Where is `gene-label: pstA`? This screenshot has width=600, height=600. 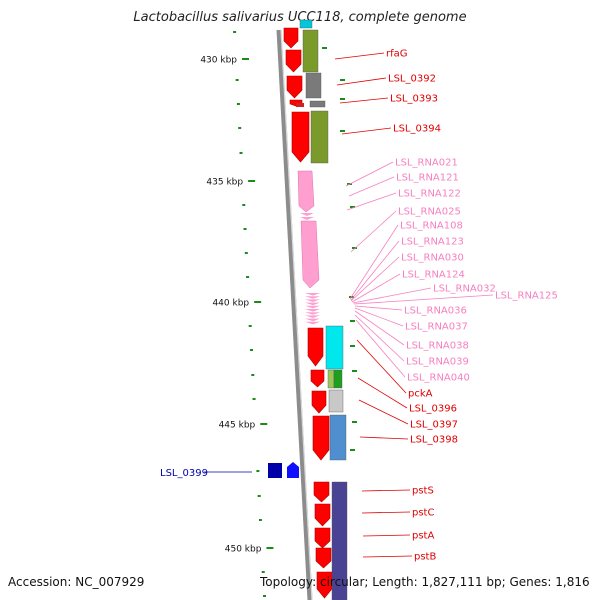 gene-label: pstA is located at coordinates (423, 536).